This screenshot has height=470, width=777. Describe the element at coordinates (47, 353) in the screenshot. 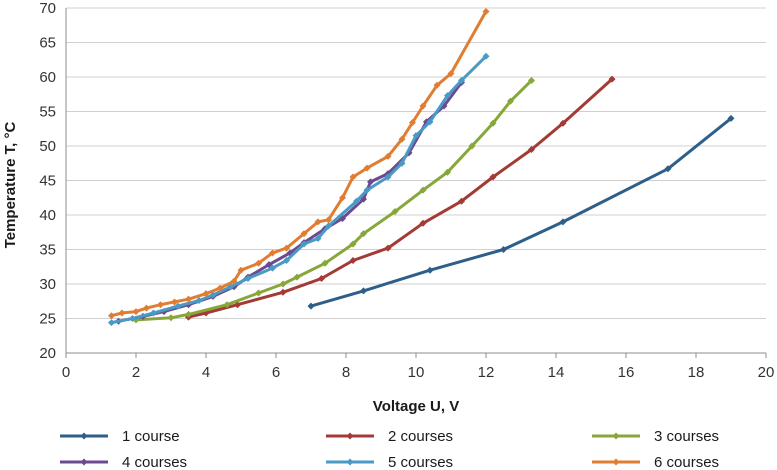

I see `y-tick-label: 20` at that location.